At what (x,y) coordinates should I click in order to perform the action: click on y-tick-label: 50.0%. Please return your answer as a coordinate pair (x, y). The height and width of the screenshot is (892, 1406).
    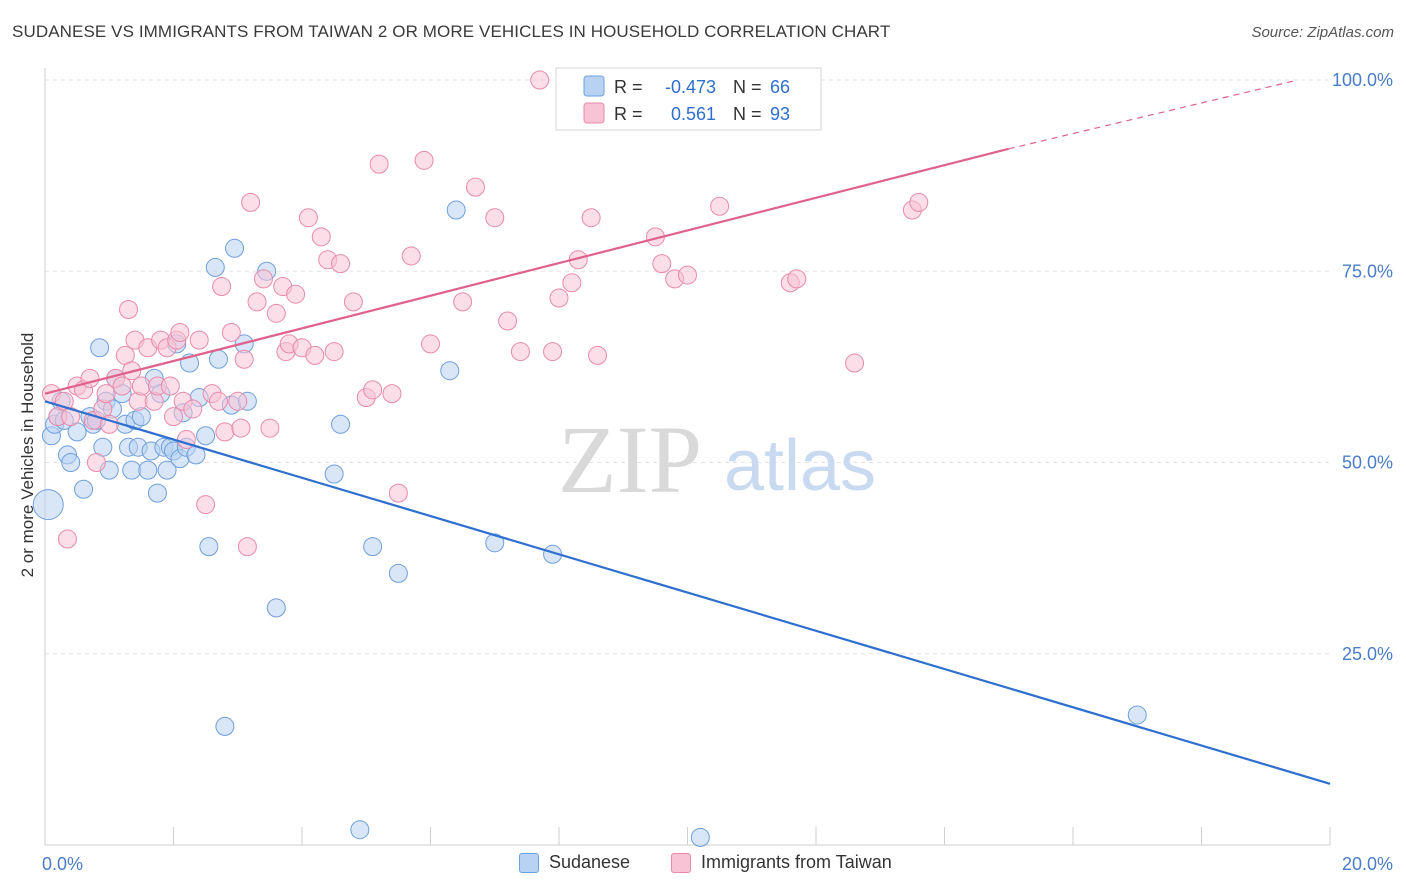
    Looking at the image, I should click on (1367, 463).